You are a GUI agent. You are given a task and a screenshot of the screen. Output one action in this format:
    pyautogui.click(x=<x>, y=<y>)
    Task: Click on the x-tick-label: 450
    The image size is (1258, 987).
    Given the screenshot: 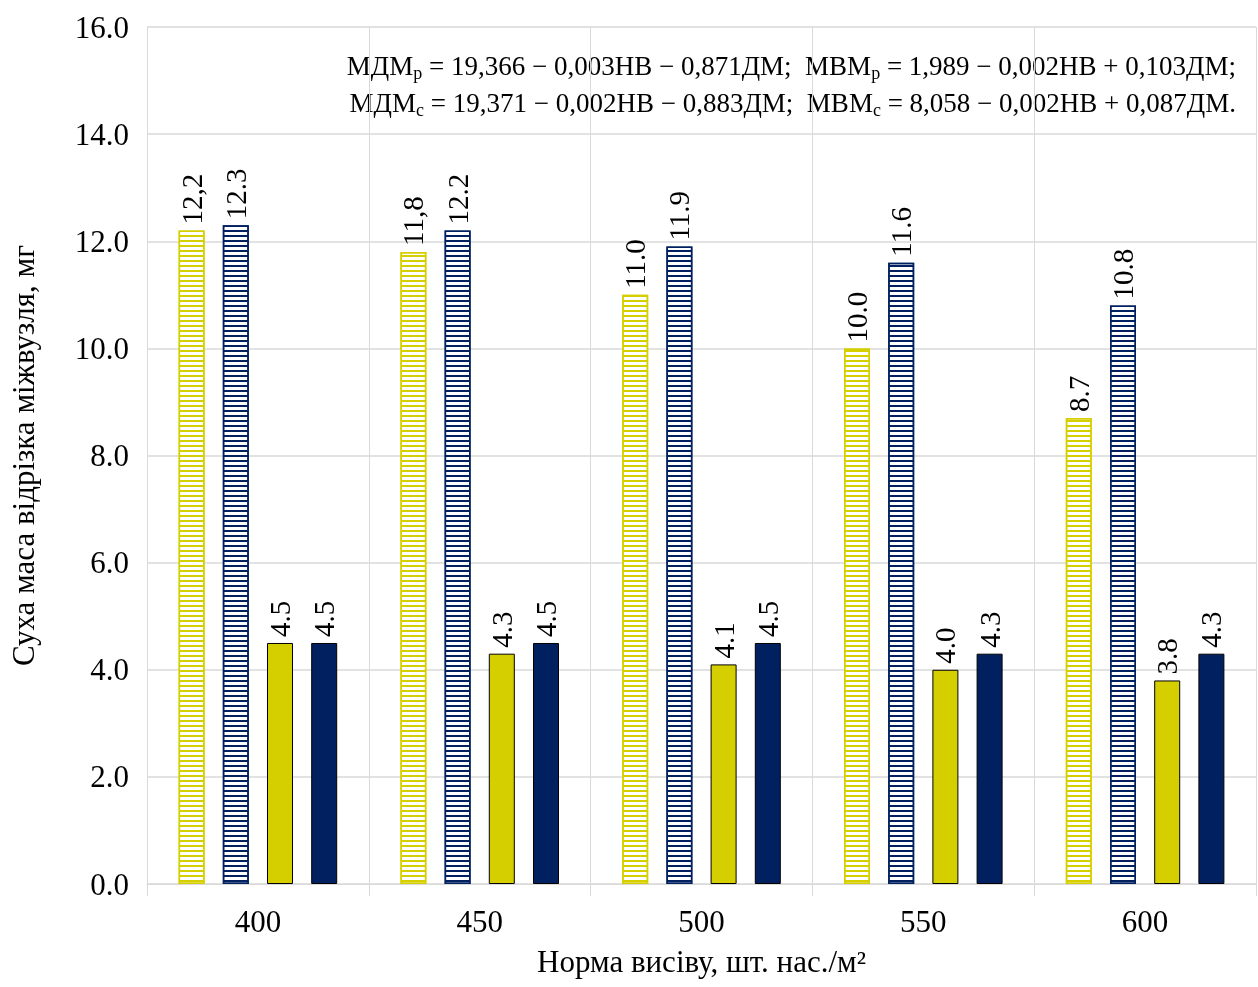 What is the action you would take?
    pyautogui.click(x=479, y=921)
    